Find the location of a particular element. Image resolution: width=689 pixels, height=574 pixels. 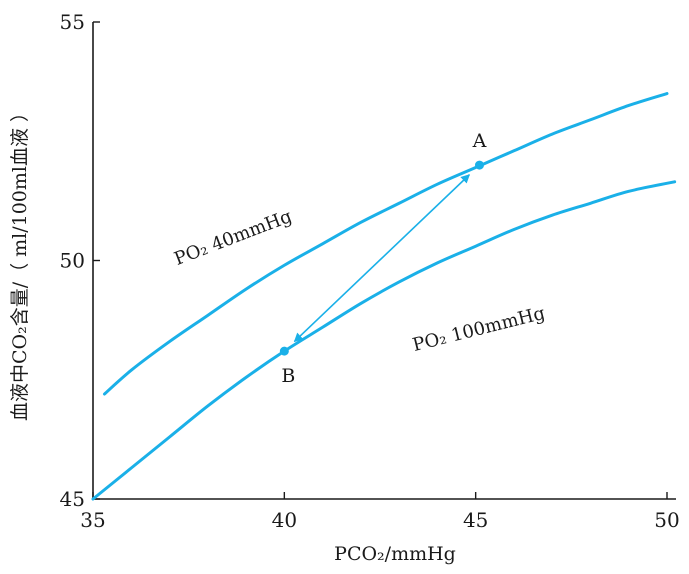

arrow-A-B is located at coordinates (382, 258).